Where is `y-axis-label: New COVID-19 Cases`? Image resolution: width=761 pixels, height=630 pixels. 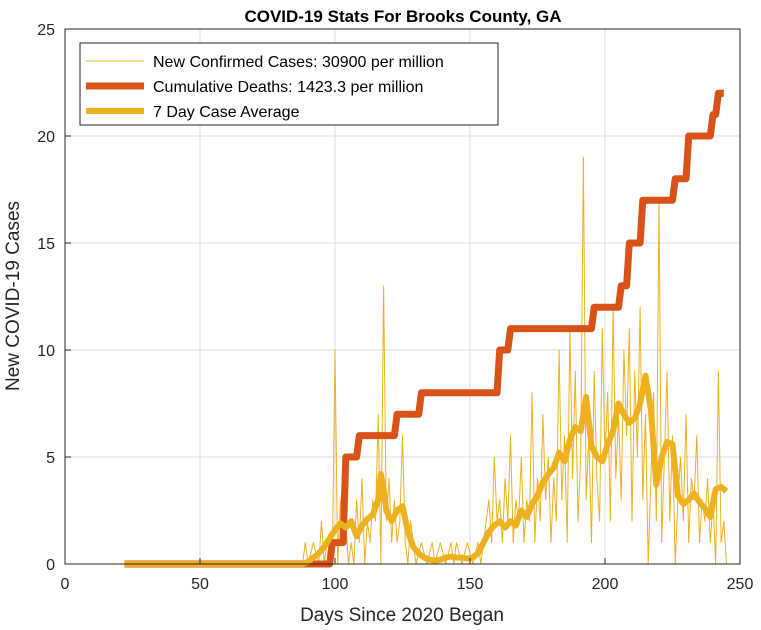 y-axis-label: New COVID-19 Cases is located at coordinates (13, 296).